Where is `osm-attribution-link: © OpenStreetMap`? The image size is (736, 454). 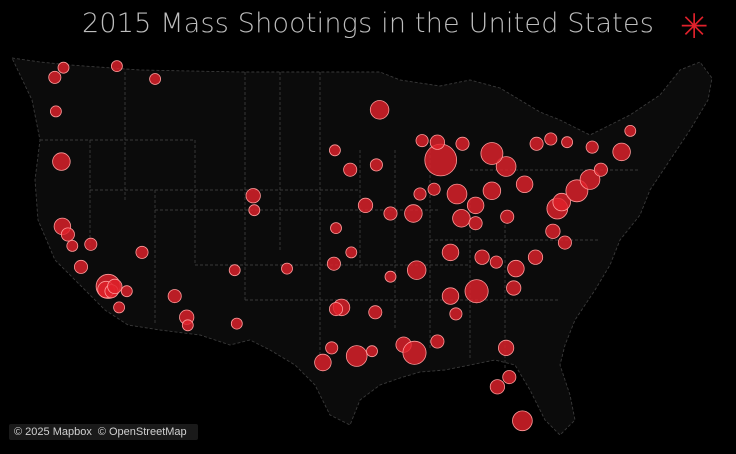
osm-attribution-link: © OpenStreetMap is located at coordinates (142, 432).